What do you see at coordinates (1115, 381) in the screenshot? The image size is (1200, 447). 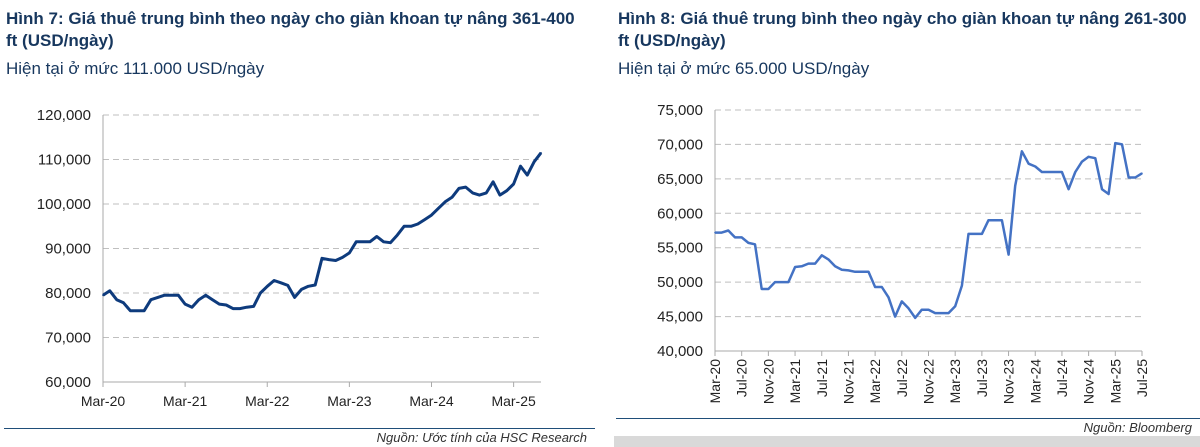 I see `x-tick-label: Mar-25` at bounding box center [1115, 381].